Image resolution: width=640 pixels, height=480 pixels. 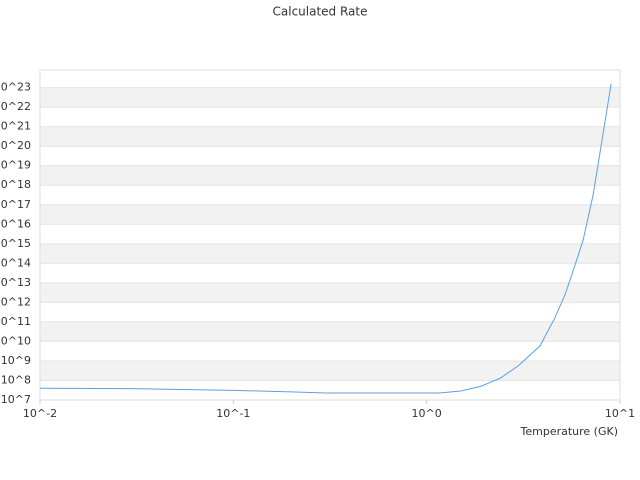 I want to click on y-tick-label: 10^18, so click(x=15, y=184).